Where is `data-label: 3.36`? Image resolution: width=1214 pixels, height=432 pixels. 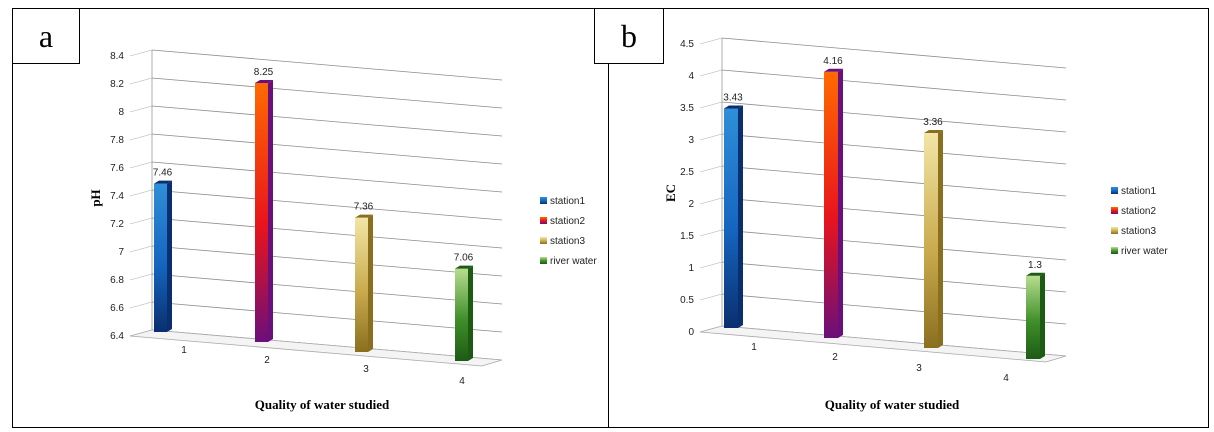 data-label: 3.36 is located at coordinates (933, 122).